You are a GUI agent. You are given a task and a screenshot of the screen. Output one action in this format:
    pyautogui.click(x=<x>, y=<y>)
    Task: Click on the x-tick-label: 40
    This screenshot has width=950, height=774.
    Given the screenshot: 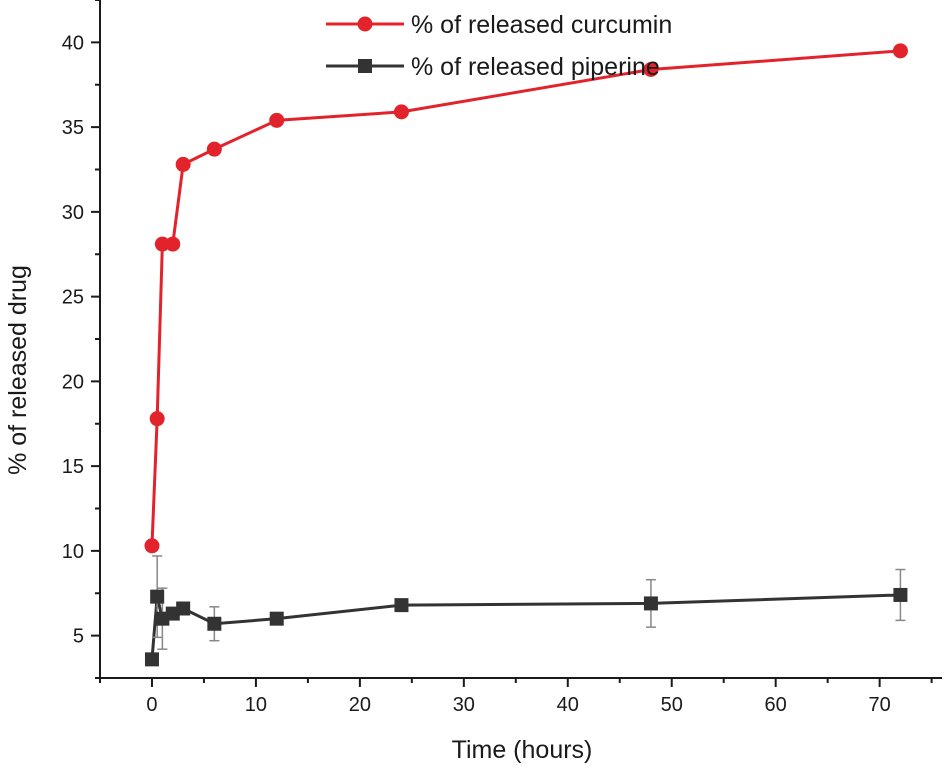 What is the action you would take?
    pyautogui.click(x=568, y=705)
    